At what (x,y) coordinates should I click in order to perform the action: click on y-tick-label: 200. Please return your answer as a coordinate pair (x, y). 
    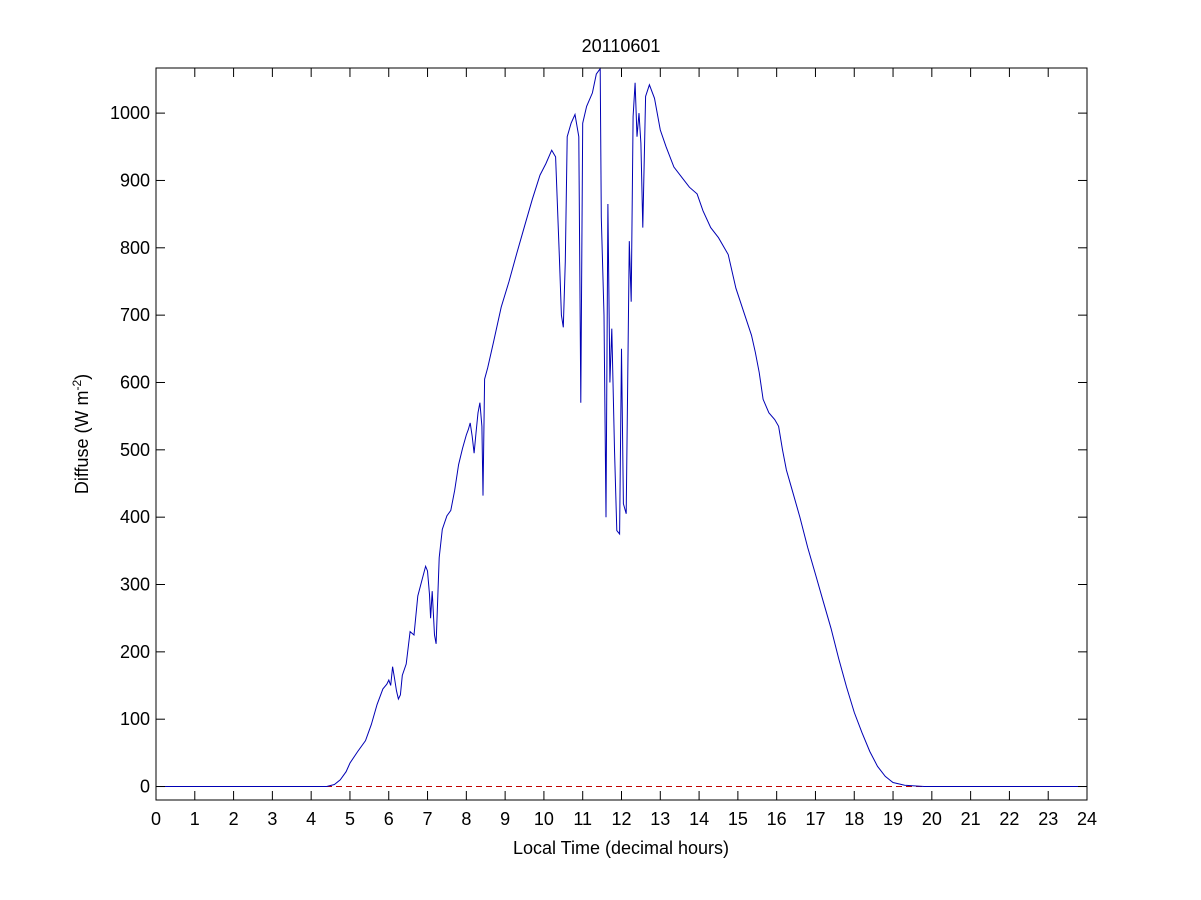
    Looking at the image, I should click on (135, 652).